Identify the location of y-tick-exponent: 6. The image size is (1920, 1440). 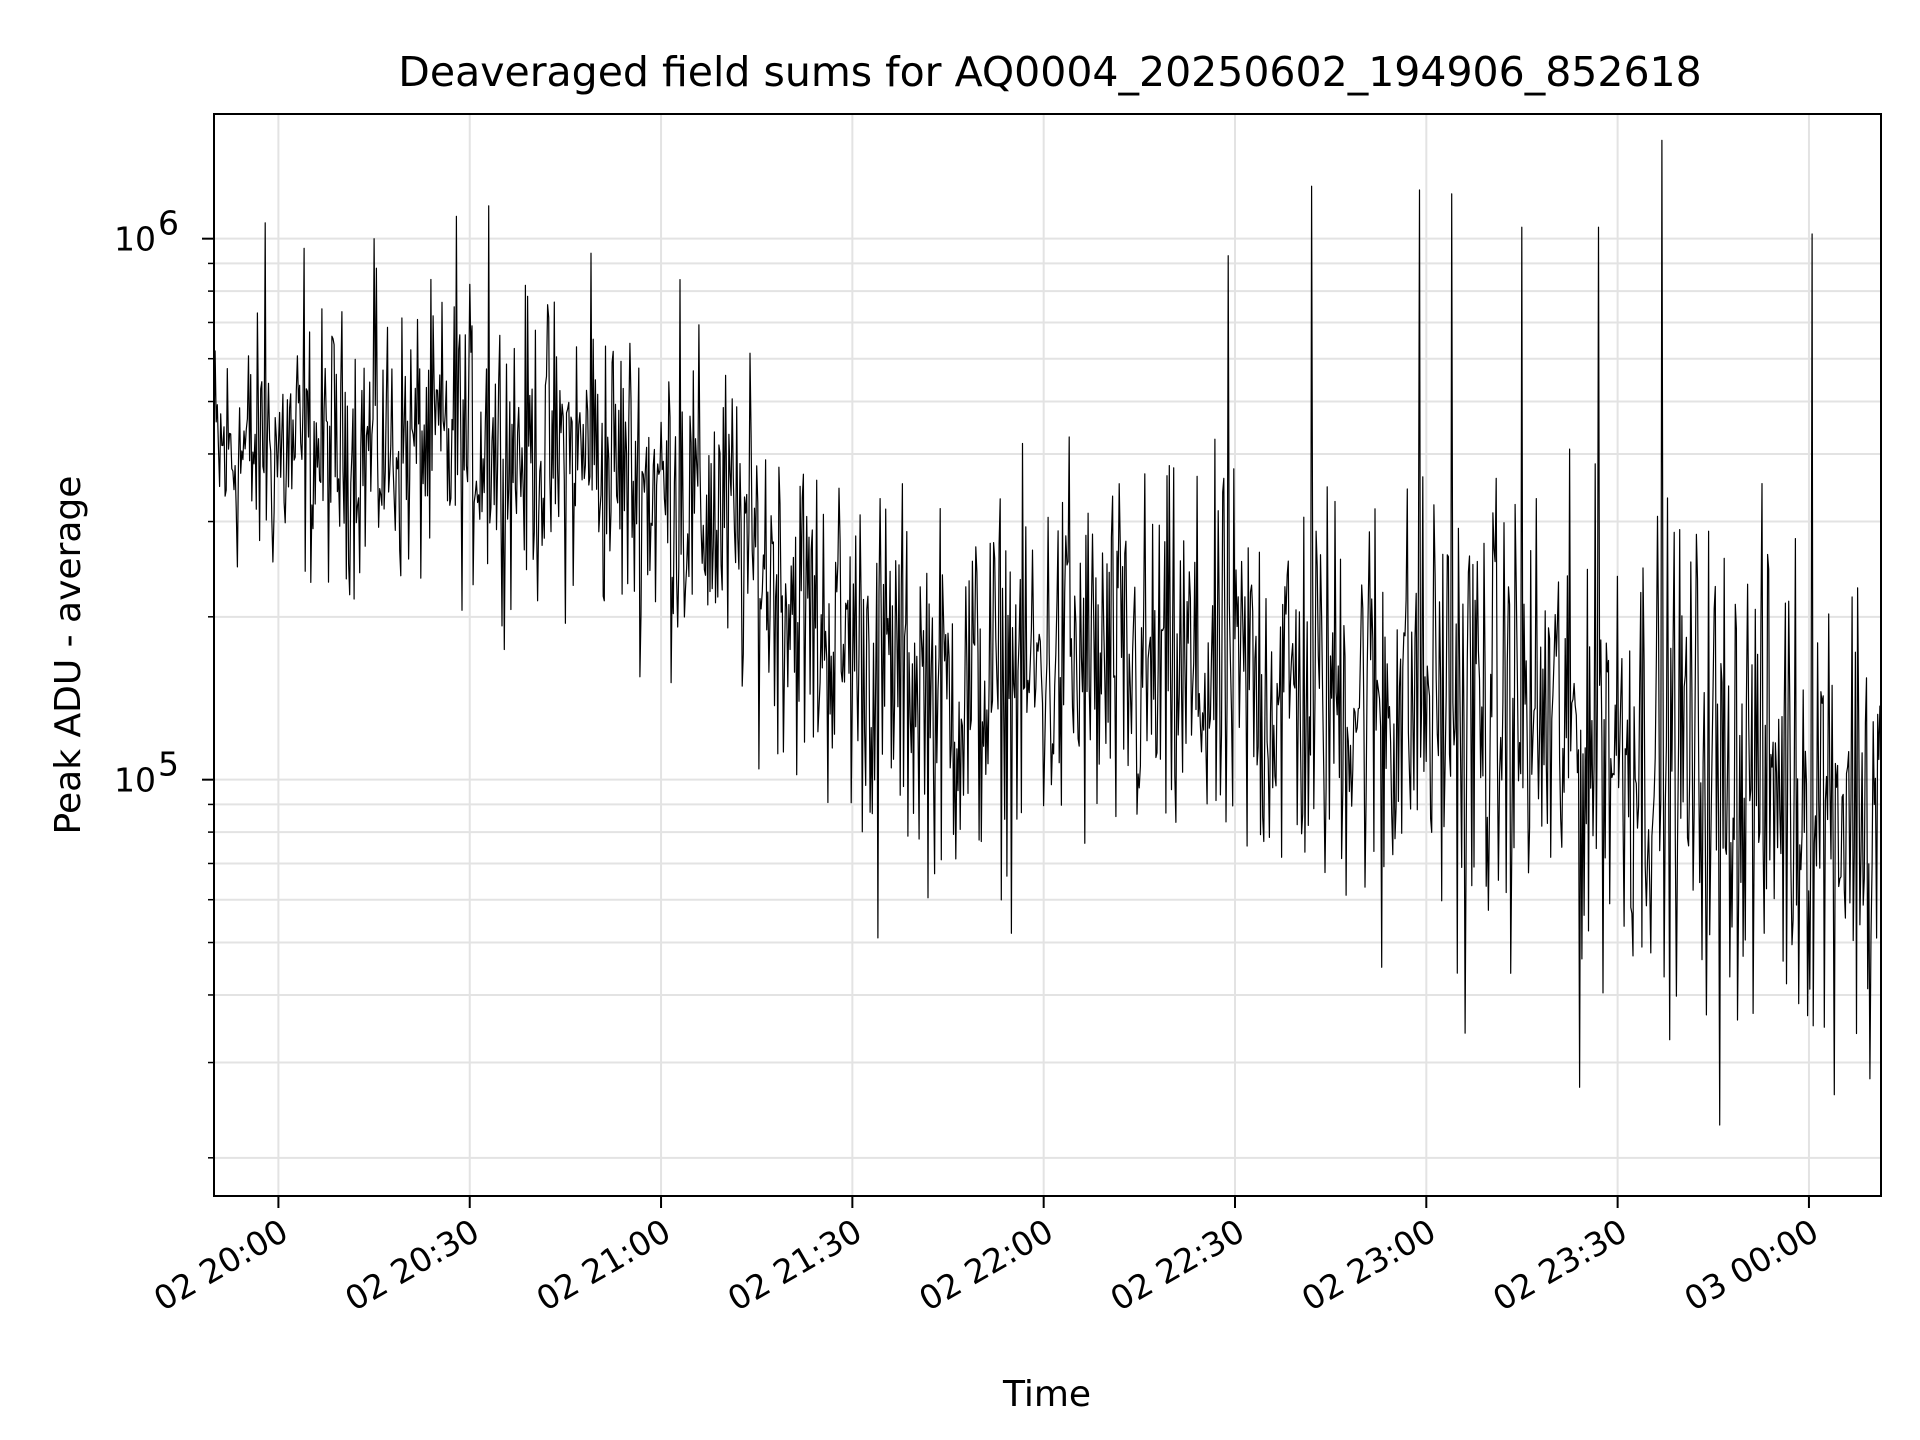
(168, 223).